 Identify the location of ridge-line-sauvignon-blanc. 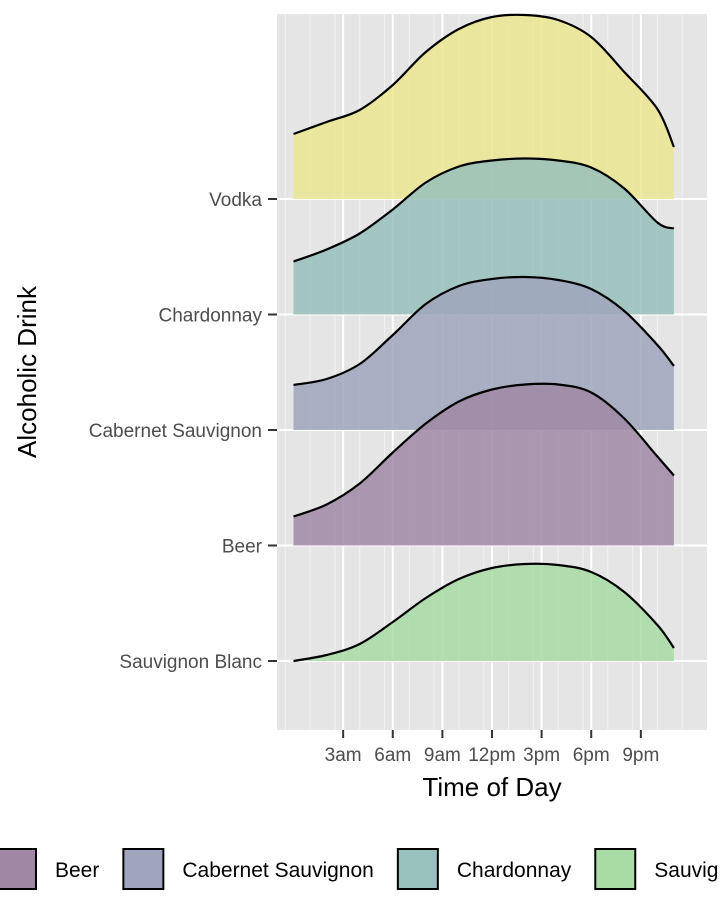
(484, 612).